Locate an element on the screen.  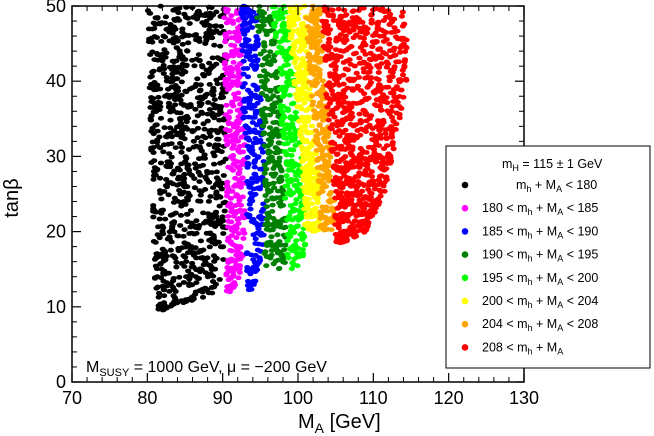
legend-marker is located at coordinates (465, 231).